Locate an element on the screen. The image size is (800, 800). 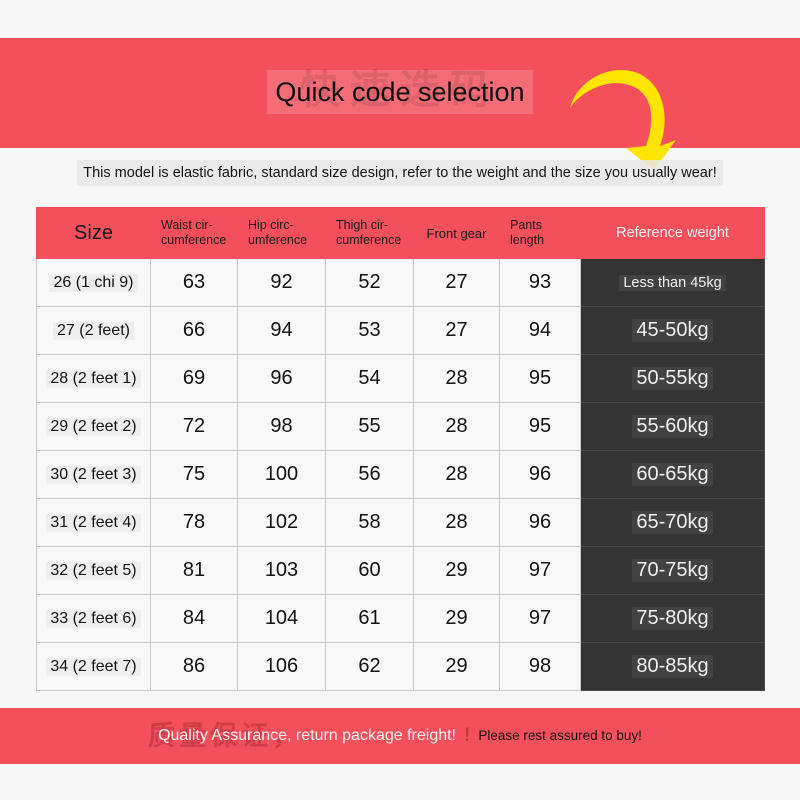
cell-thigh: 62 is located at coordinates (369, 666).